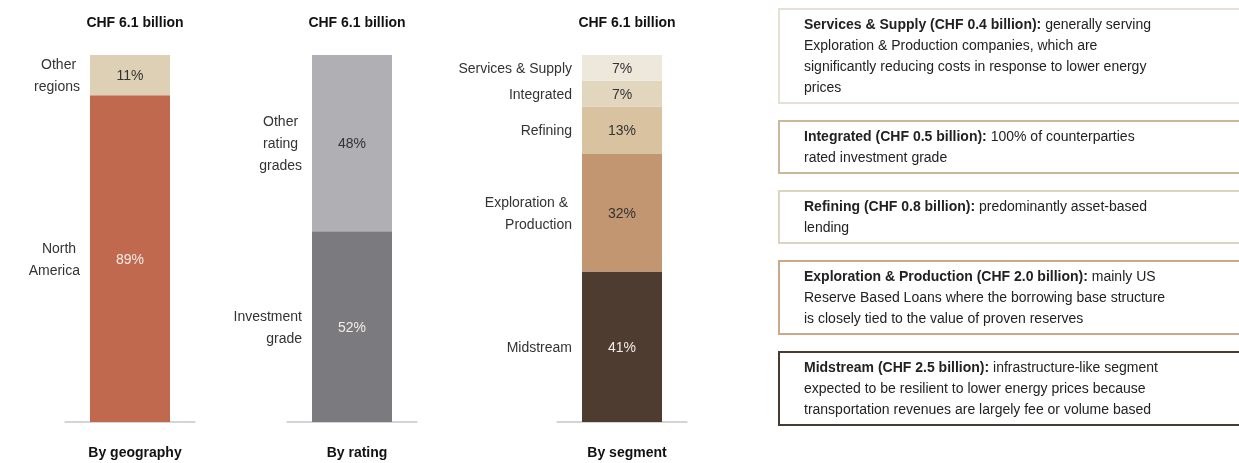 The width and height of the screenshot is (1239, 463). What do you see at coordinates (268, 326) in the screenshot?
I see `series-label: Investment grade` at bounding box center [268, 326].